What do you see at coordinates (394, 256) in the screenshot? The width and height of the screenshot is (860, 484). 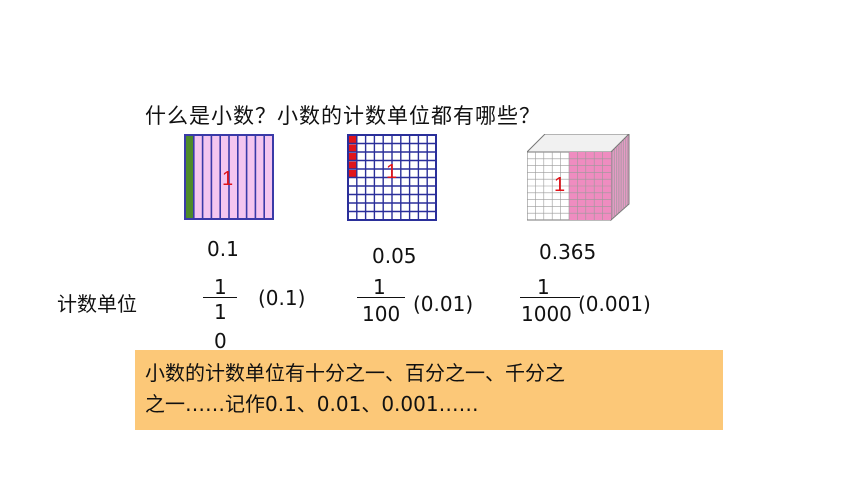 I see `value-hundredths: 0.05` at bounding box center [394, 256].